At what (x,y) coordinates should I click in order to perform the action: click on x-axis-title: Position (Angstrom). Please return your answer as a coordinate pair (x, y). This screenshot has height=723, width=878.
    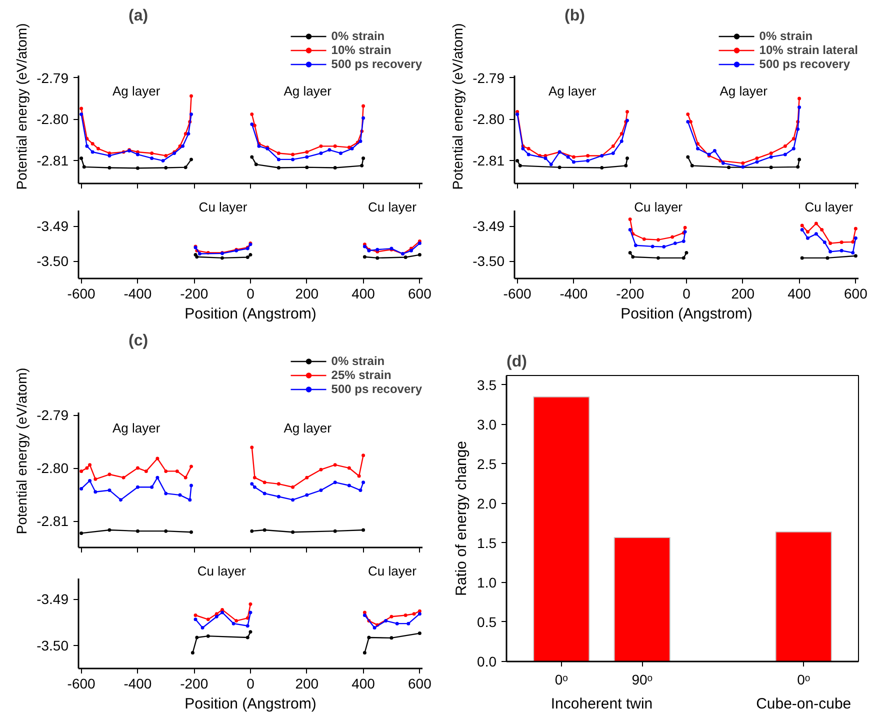
    Looking at the image, I should click on (250, 704).